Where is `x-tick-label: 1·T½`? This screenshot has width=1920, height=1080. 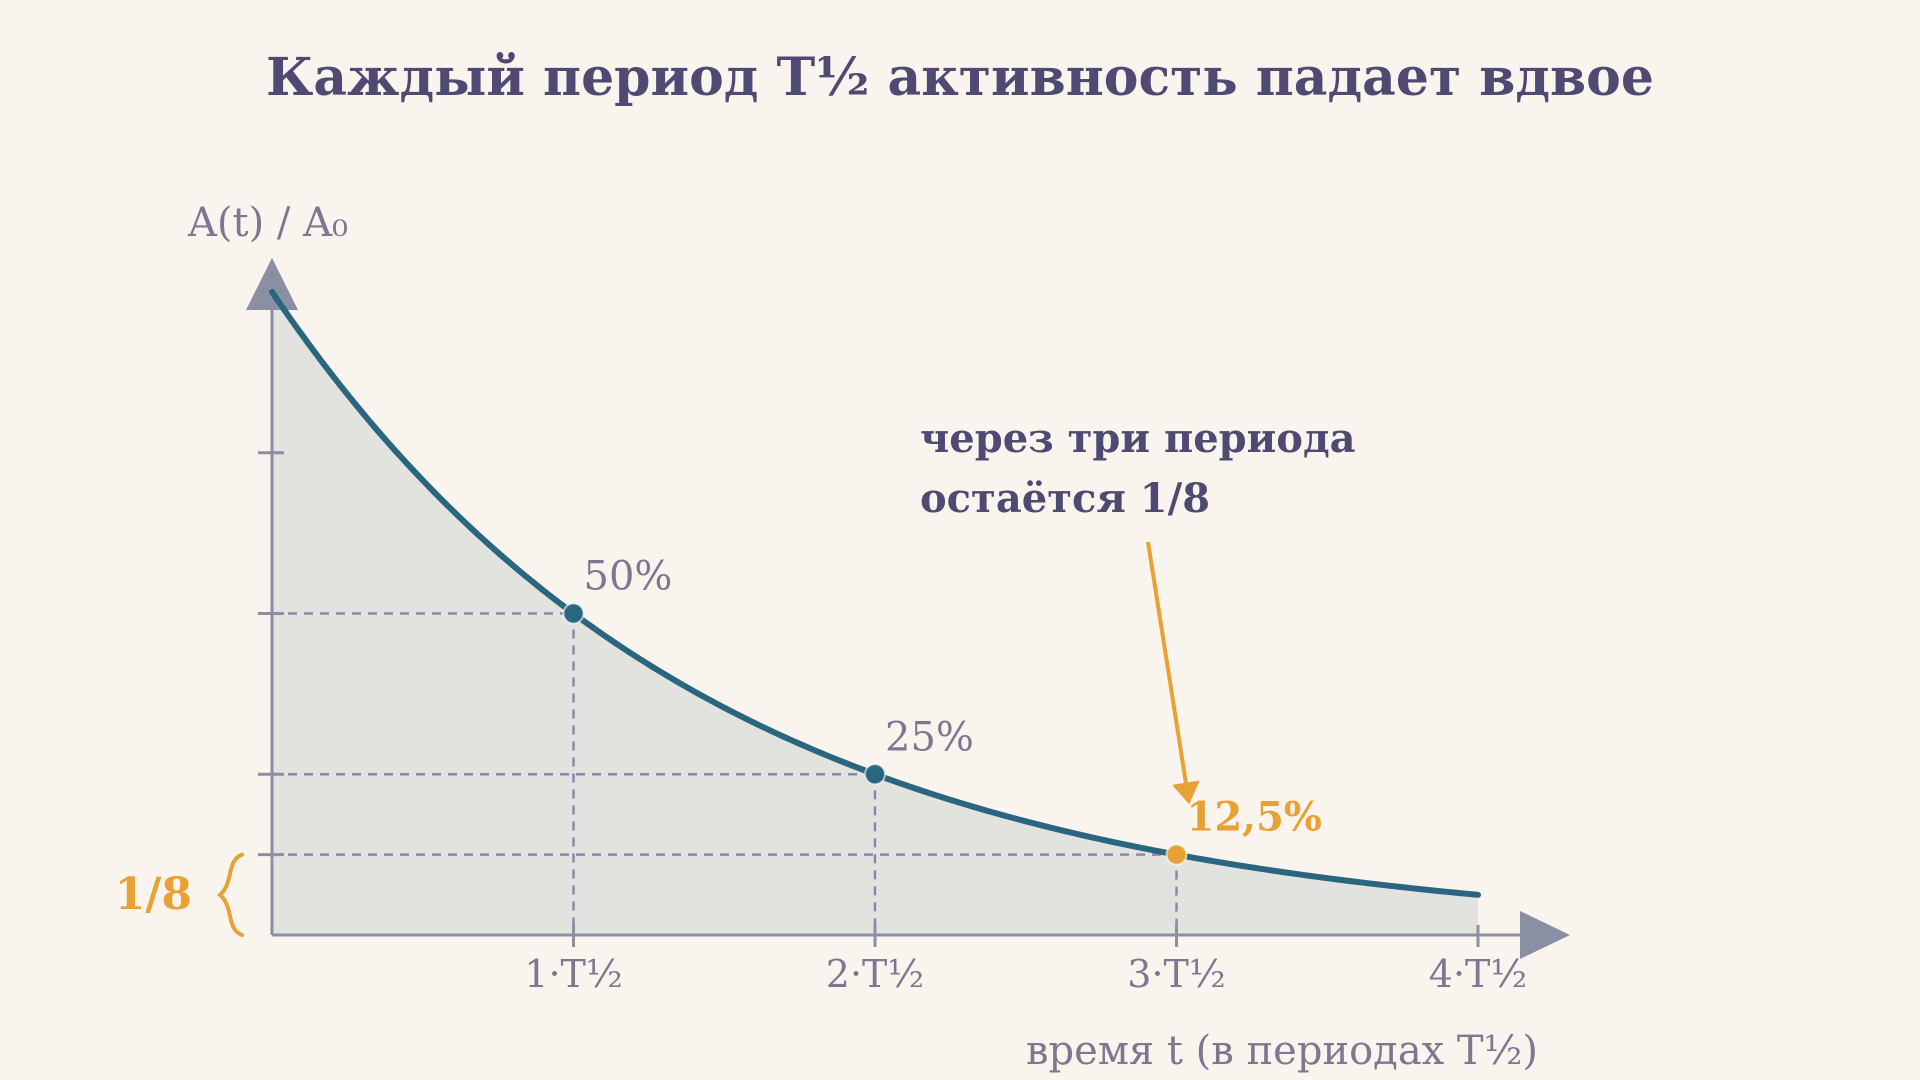
x-tick-label: 1·T½ is located at coordinates (573, 974).